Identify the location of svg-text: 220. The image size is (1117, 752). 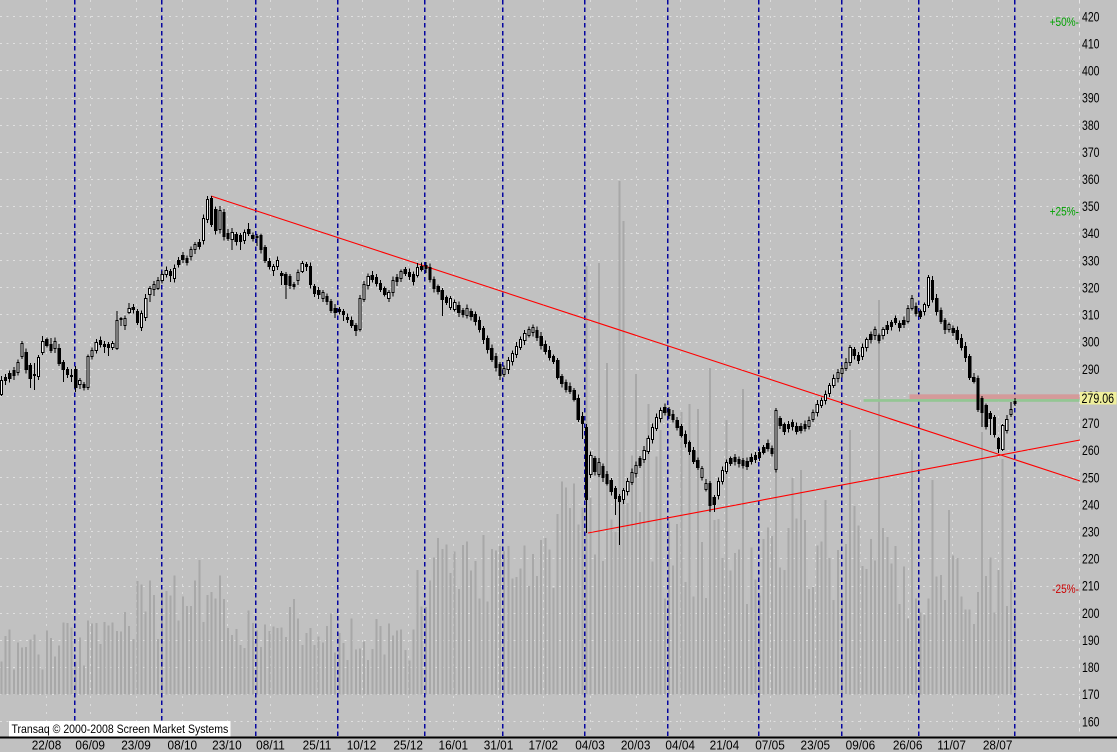
(1091, 559).